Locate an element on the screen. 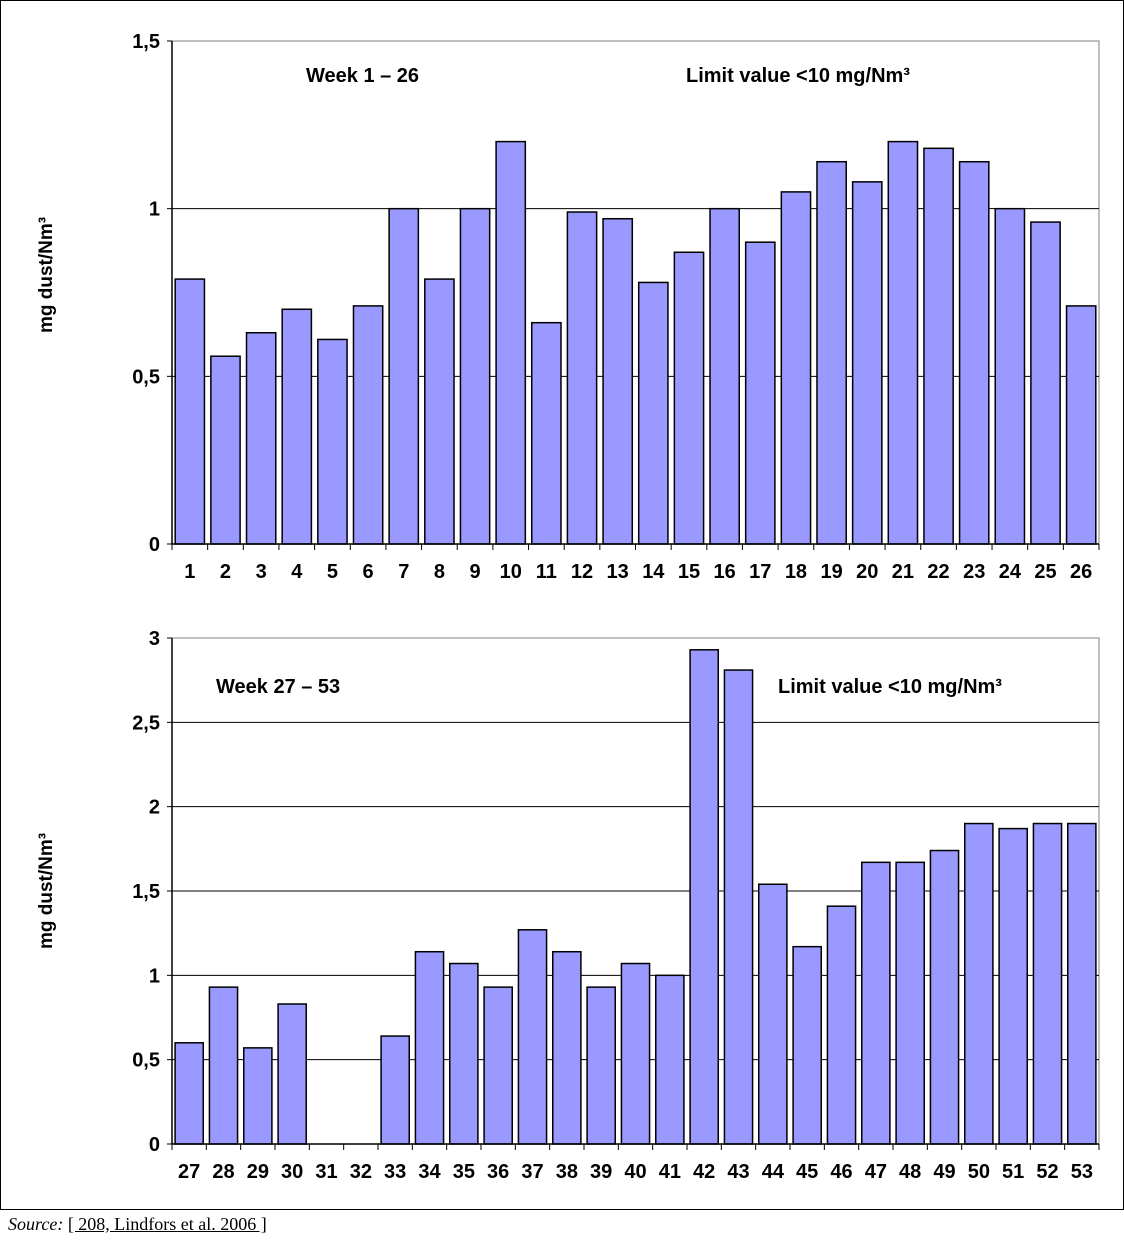 Image resolution: width=1124 pixels, height=1245 pixels. x-tick-label: 53 is located at coordinates (1082, 1172).